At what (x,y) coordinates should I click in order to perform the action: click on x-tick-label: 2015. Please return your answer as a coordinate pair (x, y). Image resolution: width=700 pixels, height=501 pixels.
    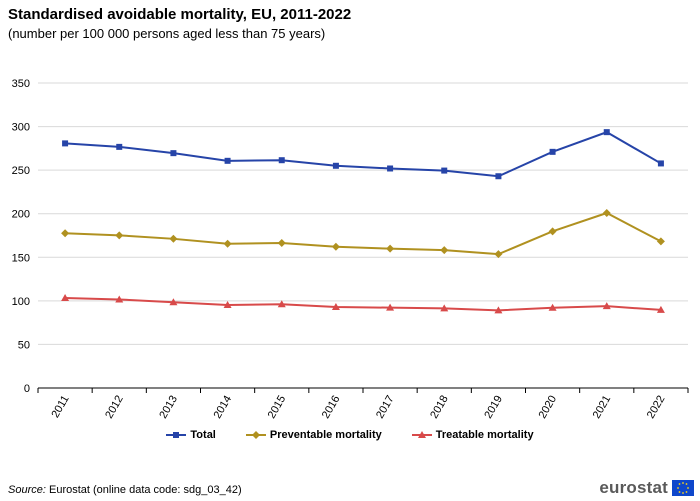
    Looking at the image, I should click on (277, 407).